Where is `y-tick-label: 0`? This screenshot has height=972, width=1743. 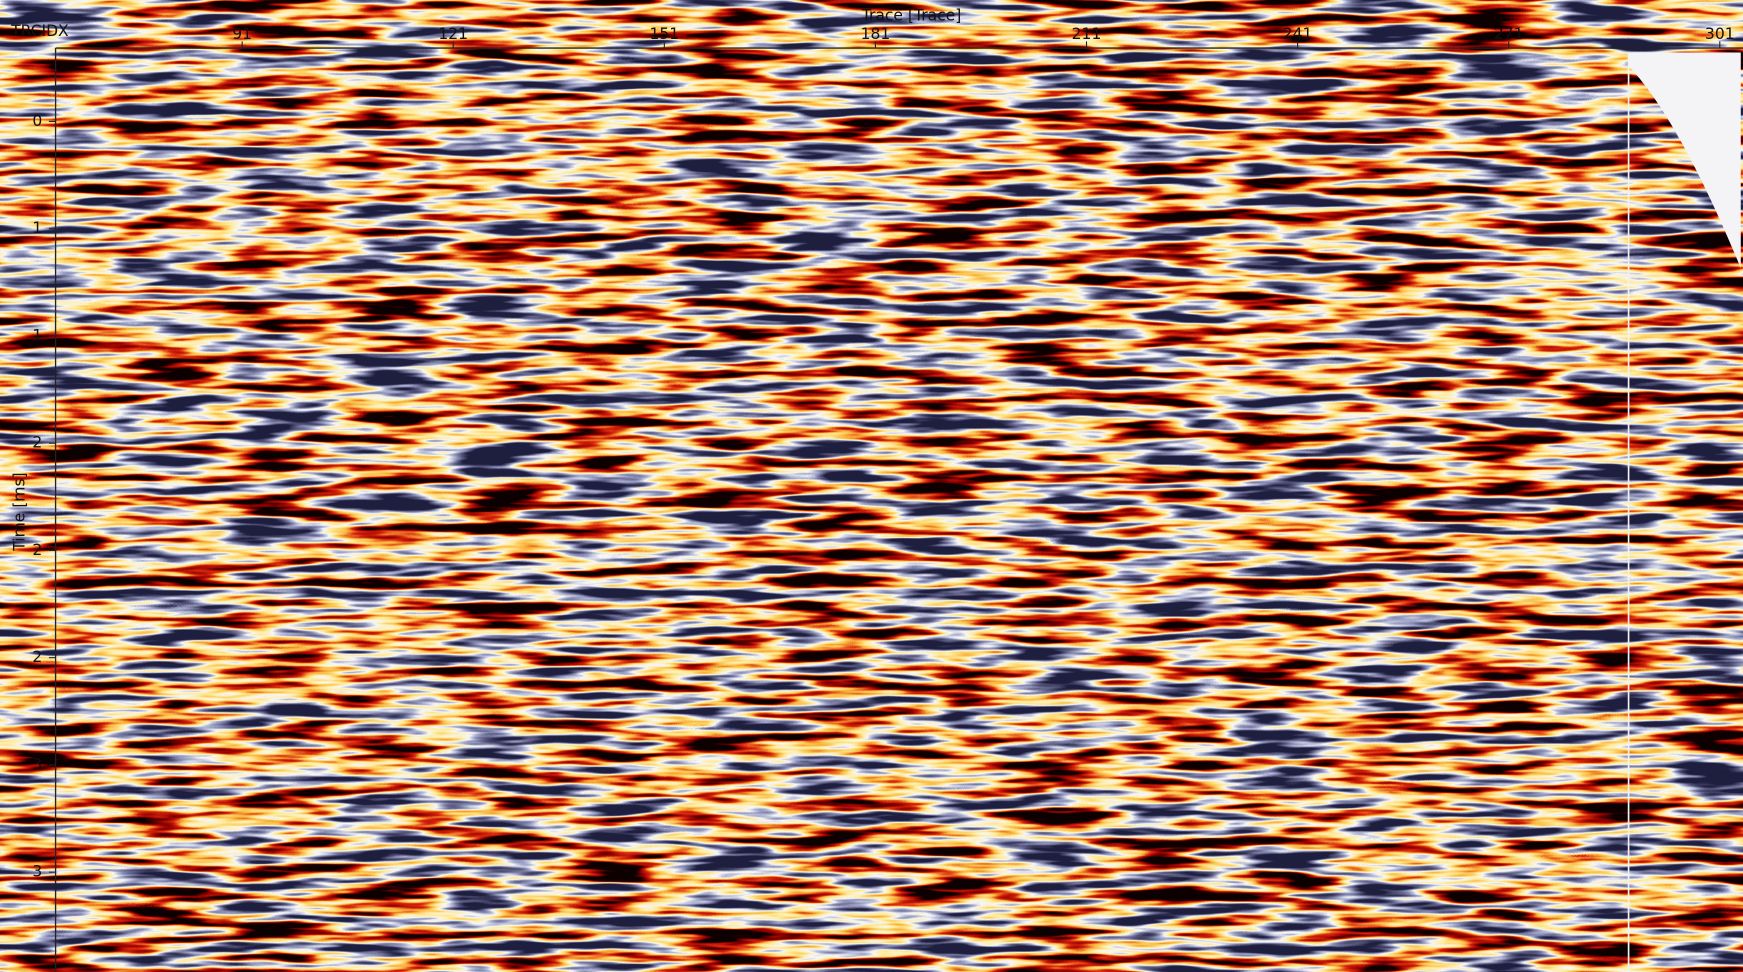
y-tick-label: 0 is located at coordinates (37, 121).